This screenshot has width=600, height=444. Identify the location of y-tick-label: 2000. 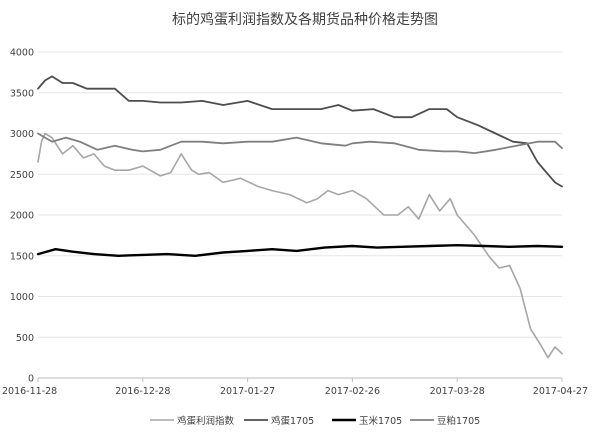
(22, 216).